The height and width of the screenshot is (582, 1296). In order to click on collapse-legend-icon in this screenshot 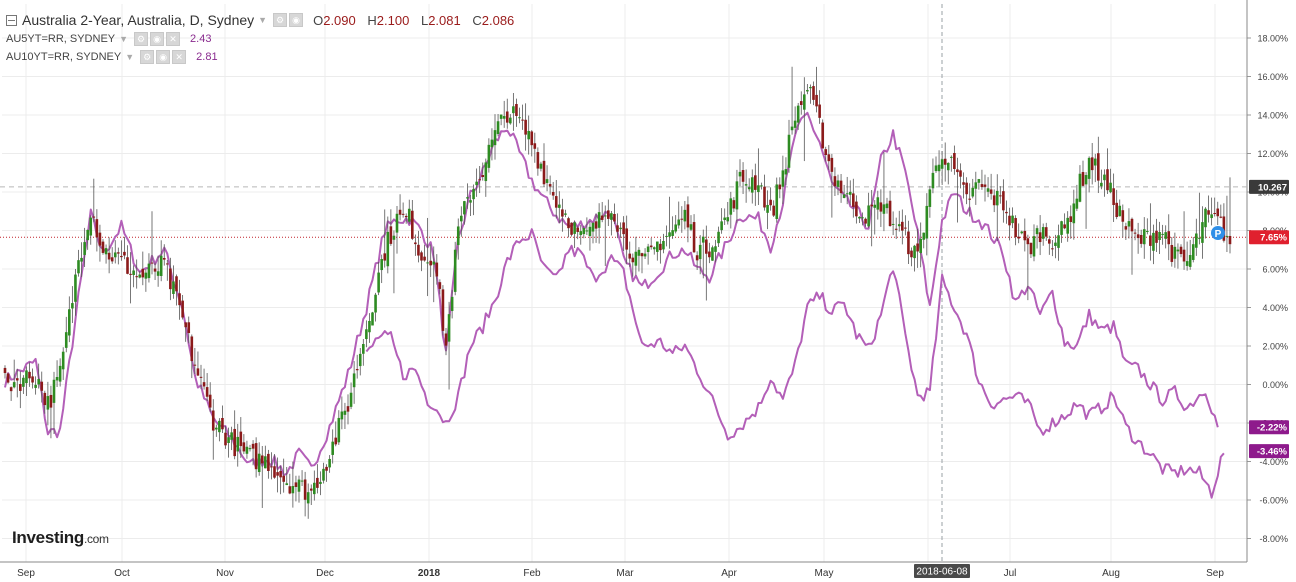, I will do `click(11, 20)`.